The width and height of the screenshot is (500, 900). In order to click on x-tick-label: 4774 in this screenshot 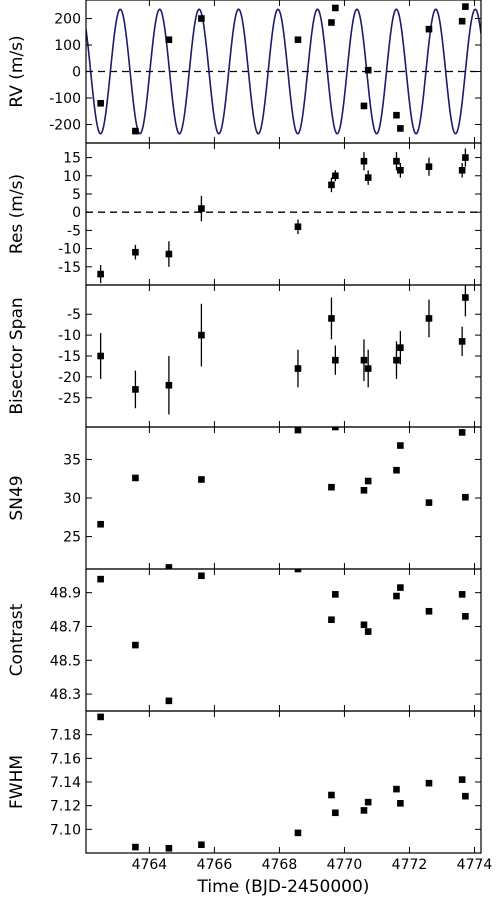, I will do `click(475, 865)`.